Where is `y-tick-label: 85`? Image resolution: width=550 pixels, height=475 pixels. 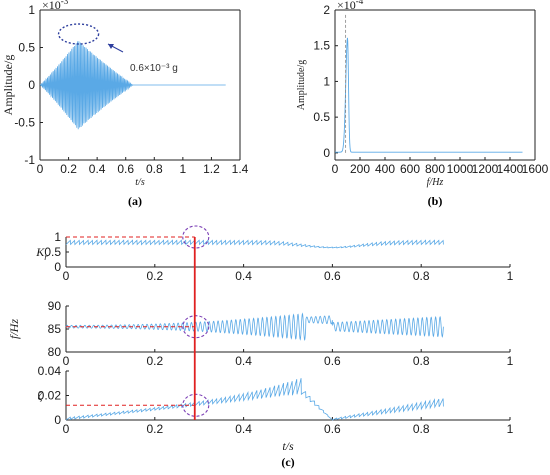
y-tick-label: 85 is located at coordinates (55, 329).